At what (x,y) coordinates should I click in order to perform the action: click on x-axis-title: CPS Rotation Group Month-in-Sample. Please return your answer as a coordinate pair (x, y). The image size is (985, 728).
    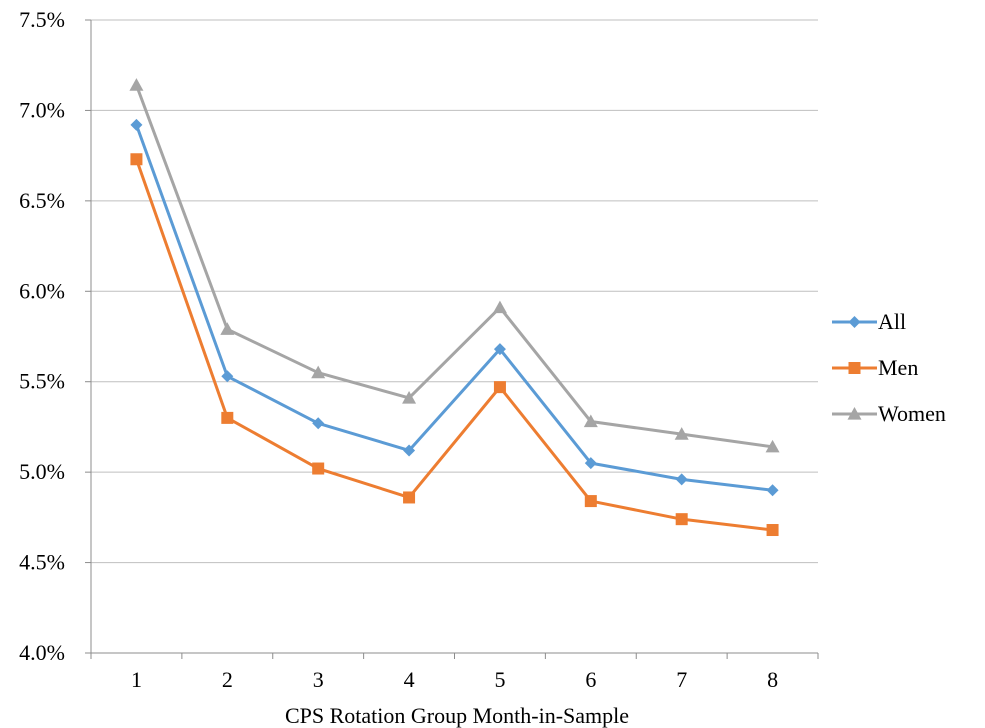
    Looking at the image, I should click on (457, 715).